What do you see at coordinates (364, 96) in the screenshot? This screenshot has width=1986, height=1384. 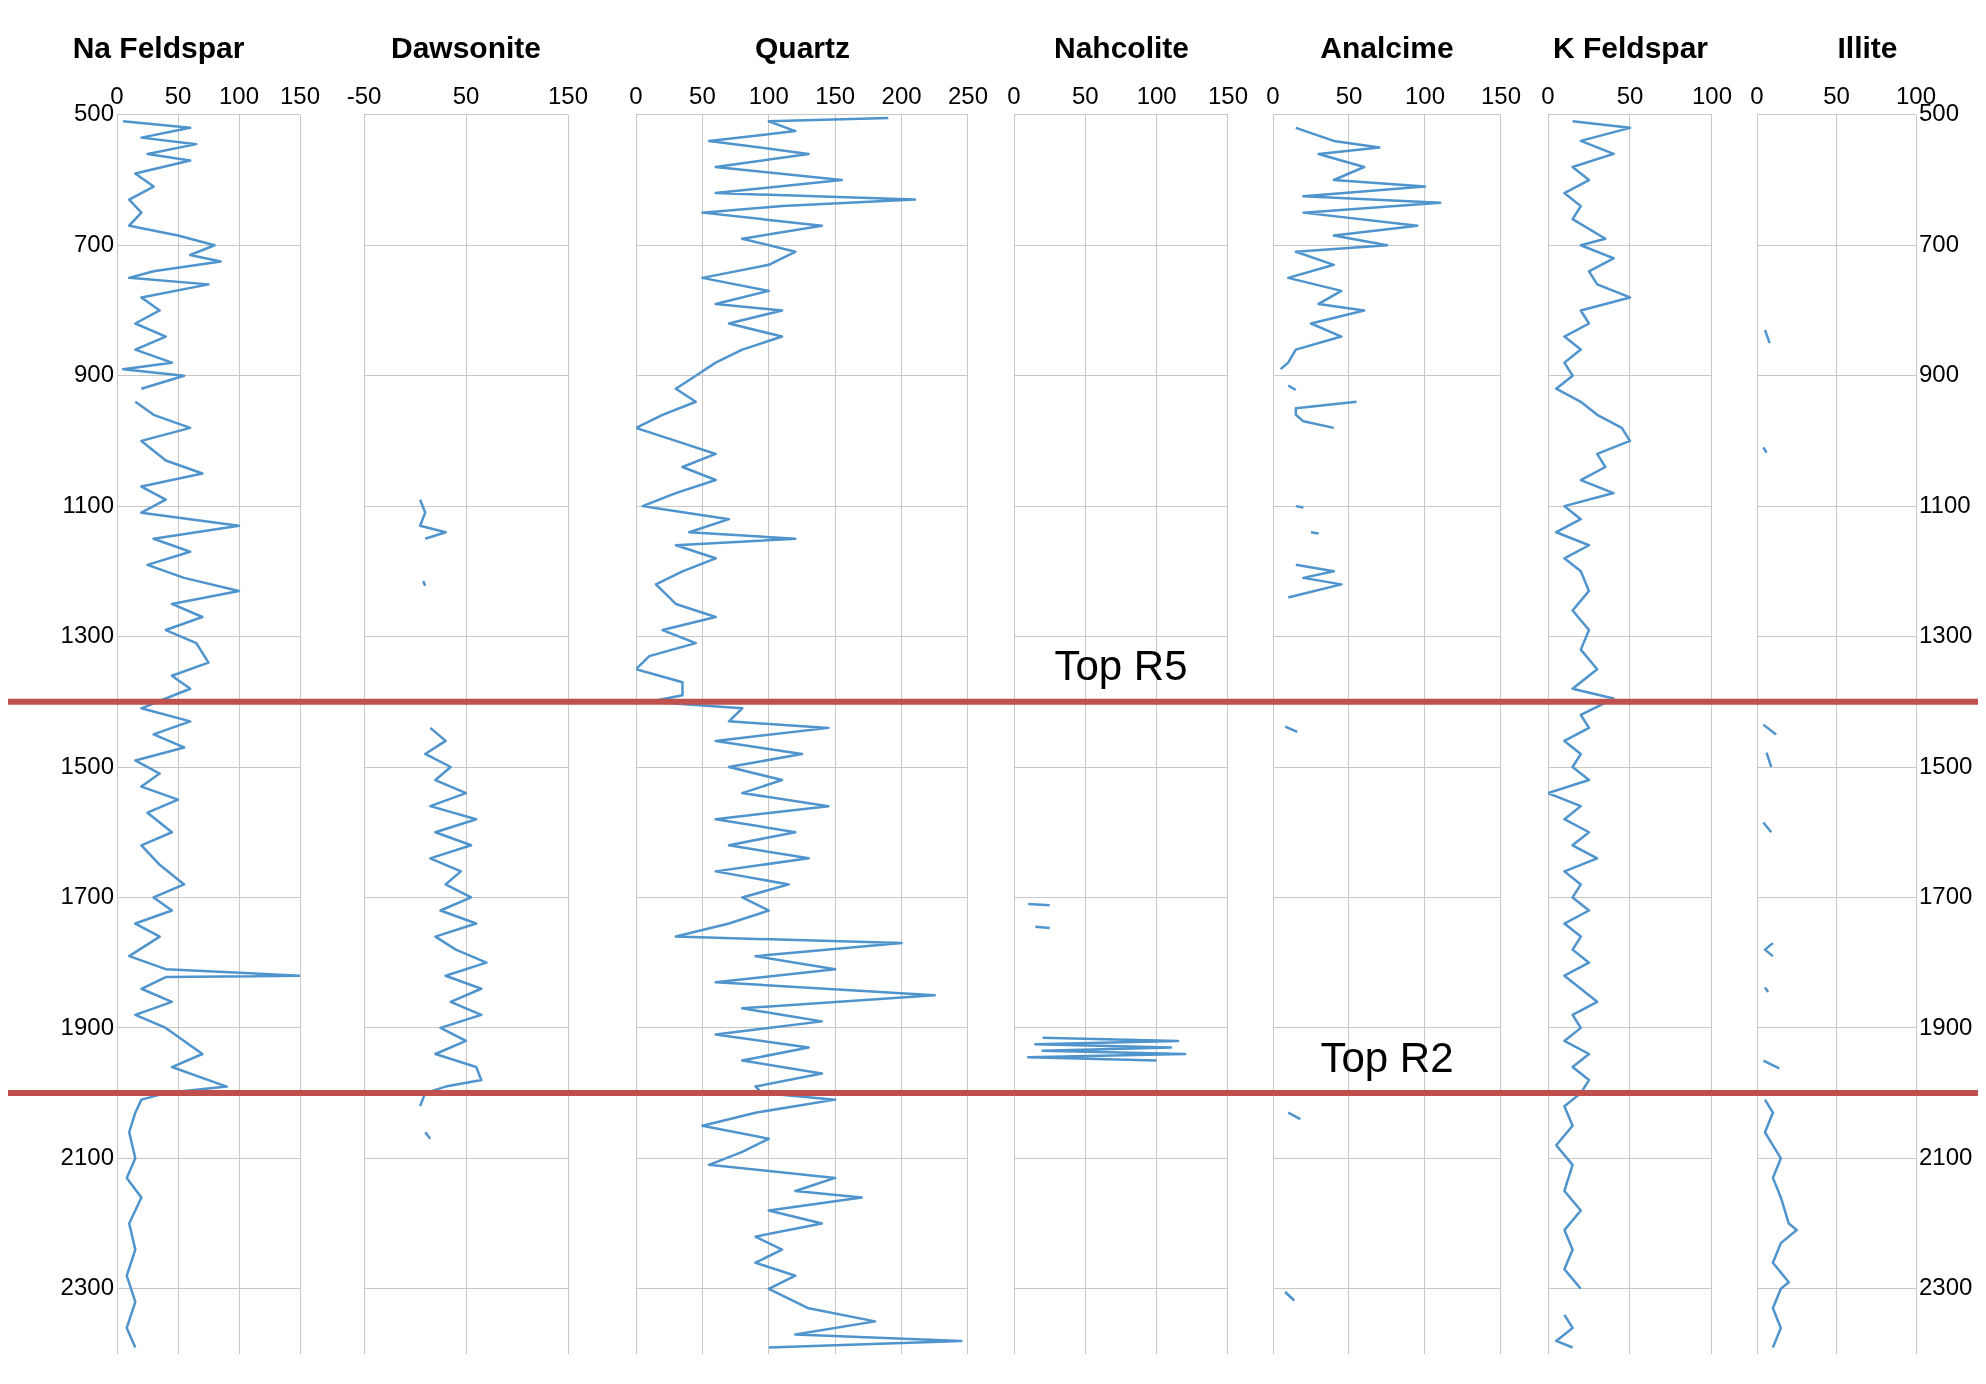 I see `x-tick-label: -50` at bounding box center [364, 96].